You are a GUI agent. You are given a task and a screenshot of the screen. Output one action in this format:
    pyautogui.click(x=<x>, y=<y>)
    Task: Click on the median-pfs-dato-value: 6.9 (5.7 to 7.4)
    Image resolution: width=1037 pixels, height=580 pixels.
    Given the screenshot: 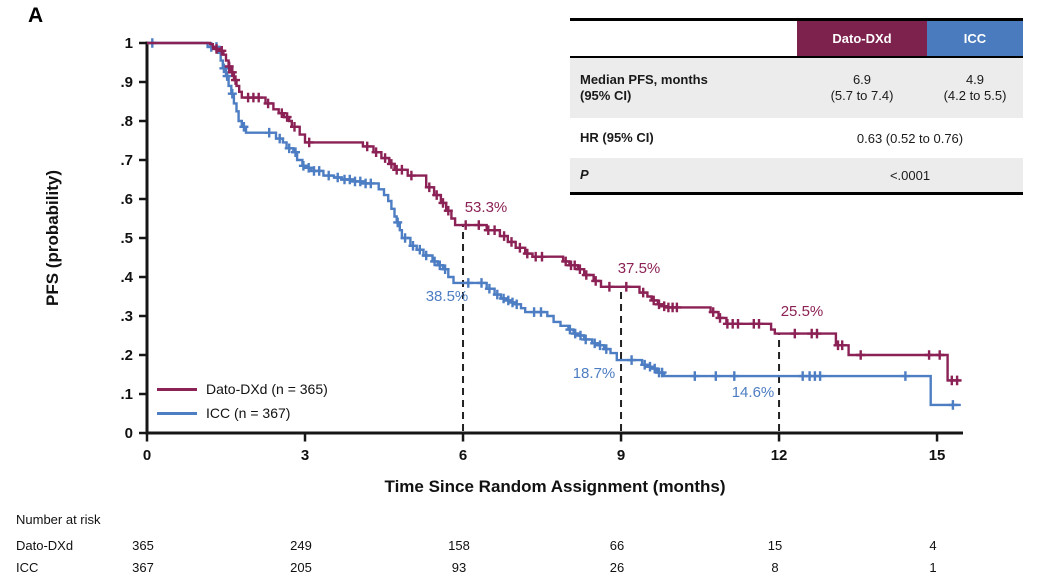 What is the action you would take?
    pyautogui.click(x=862, y=88)
    